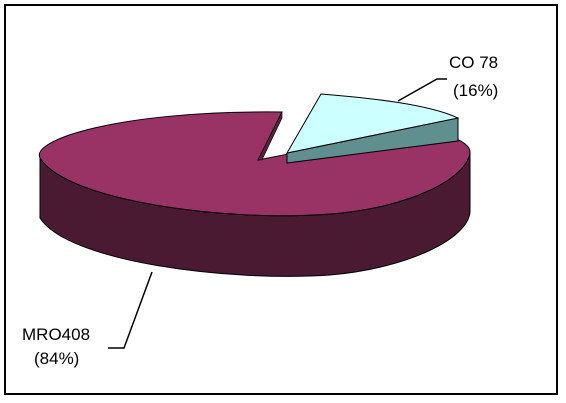  Describe the element at coordinates (56, 358) in the screenshot. I see `label-mro-percent: (84%)` at that location.